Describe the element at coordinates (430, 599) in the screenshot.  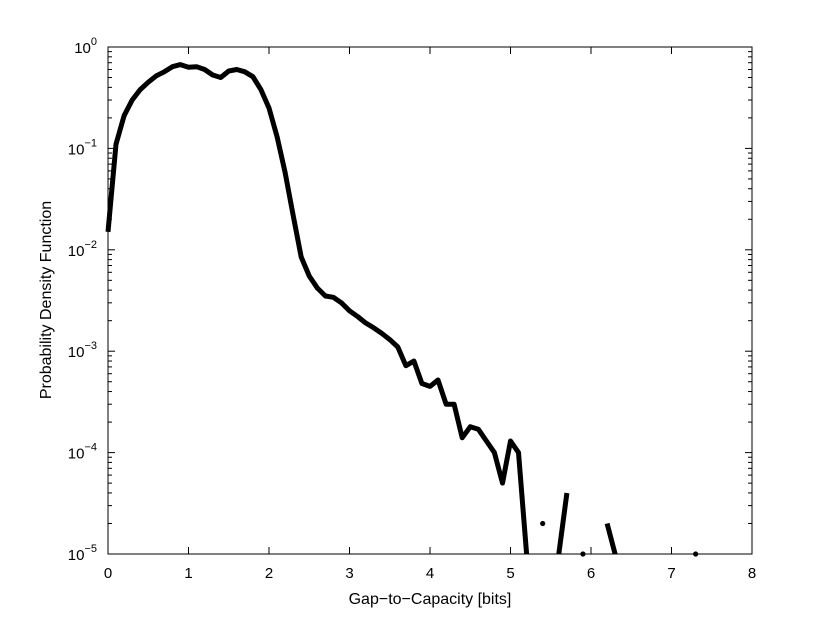
I see `x-axis-label: Gap−to−Capacity [bits]` at that location.